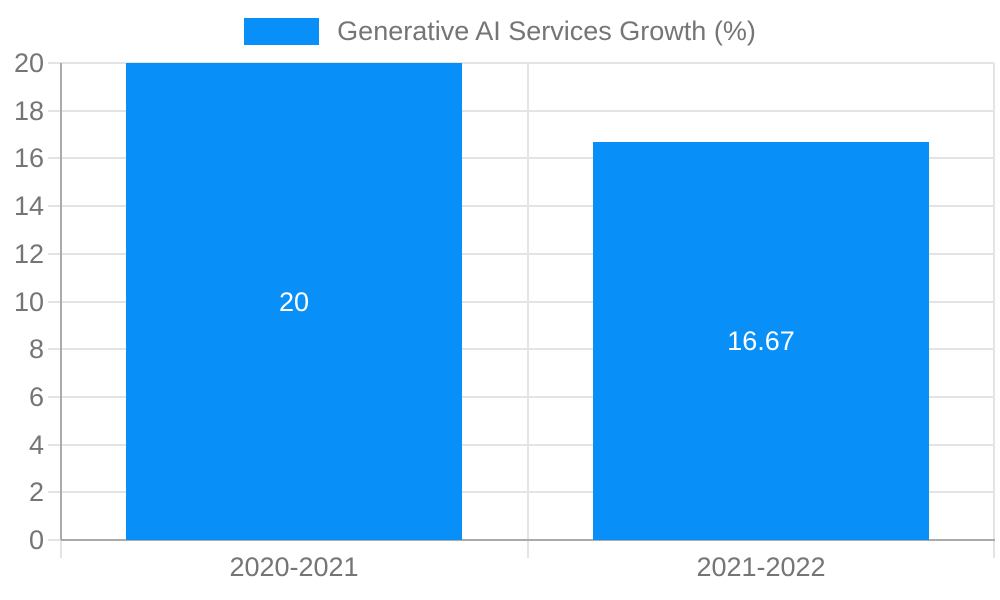 The height and width of the screenshot is (600, 1000). I want to click on y-tick-label: 18, so click(28, 110).